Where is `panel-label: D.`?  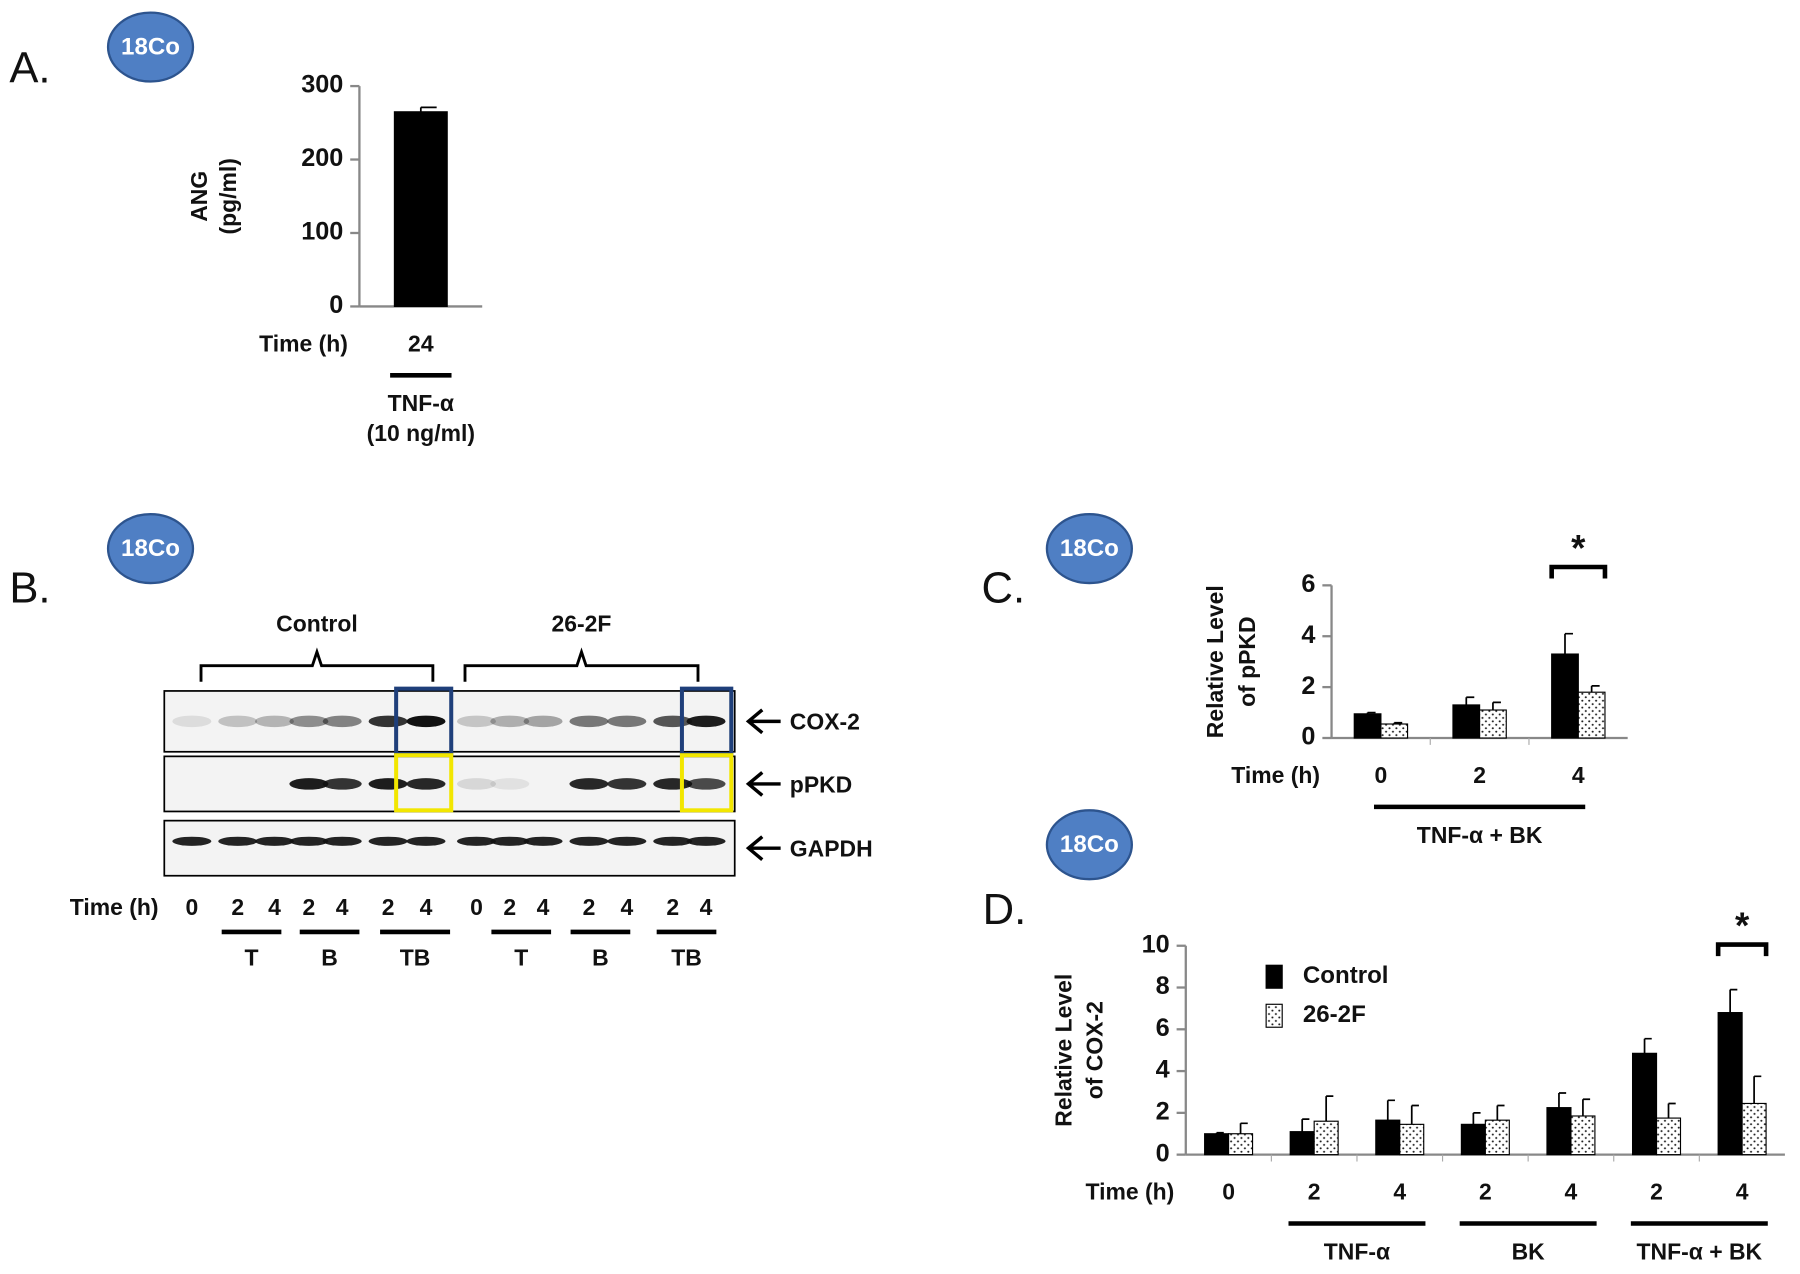 panel-label: D. is located at coordinates (1005, 910).